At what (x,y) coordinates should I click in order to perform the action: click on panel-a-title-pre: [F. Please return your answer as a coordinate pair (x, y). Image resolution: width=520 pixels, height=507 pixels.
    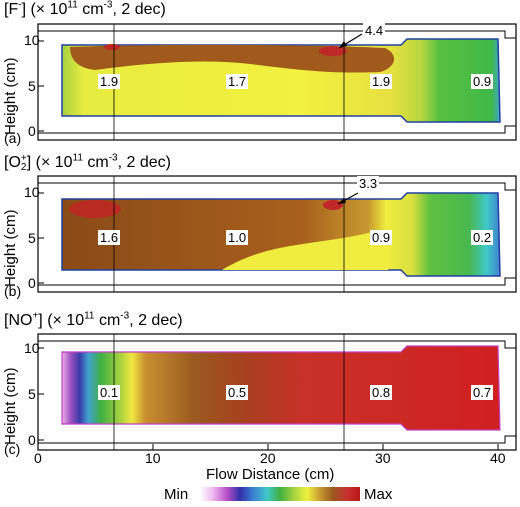
    Looking at the image, I should click on (11, 9).